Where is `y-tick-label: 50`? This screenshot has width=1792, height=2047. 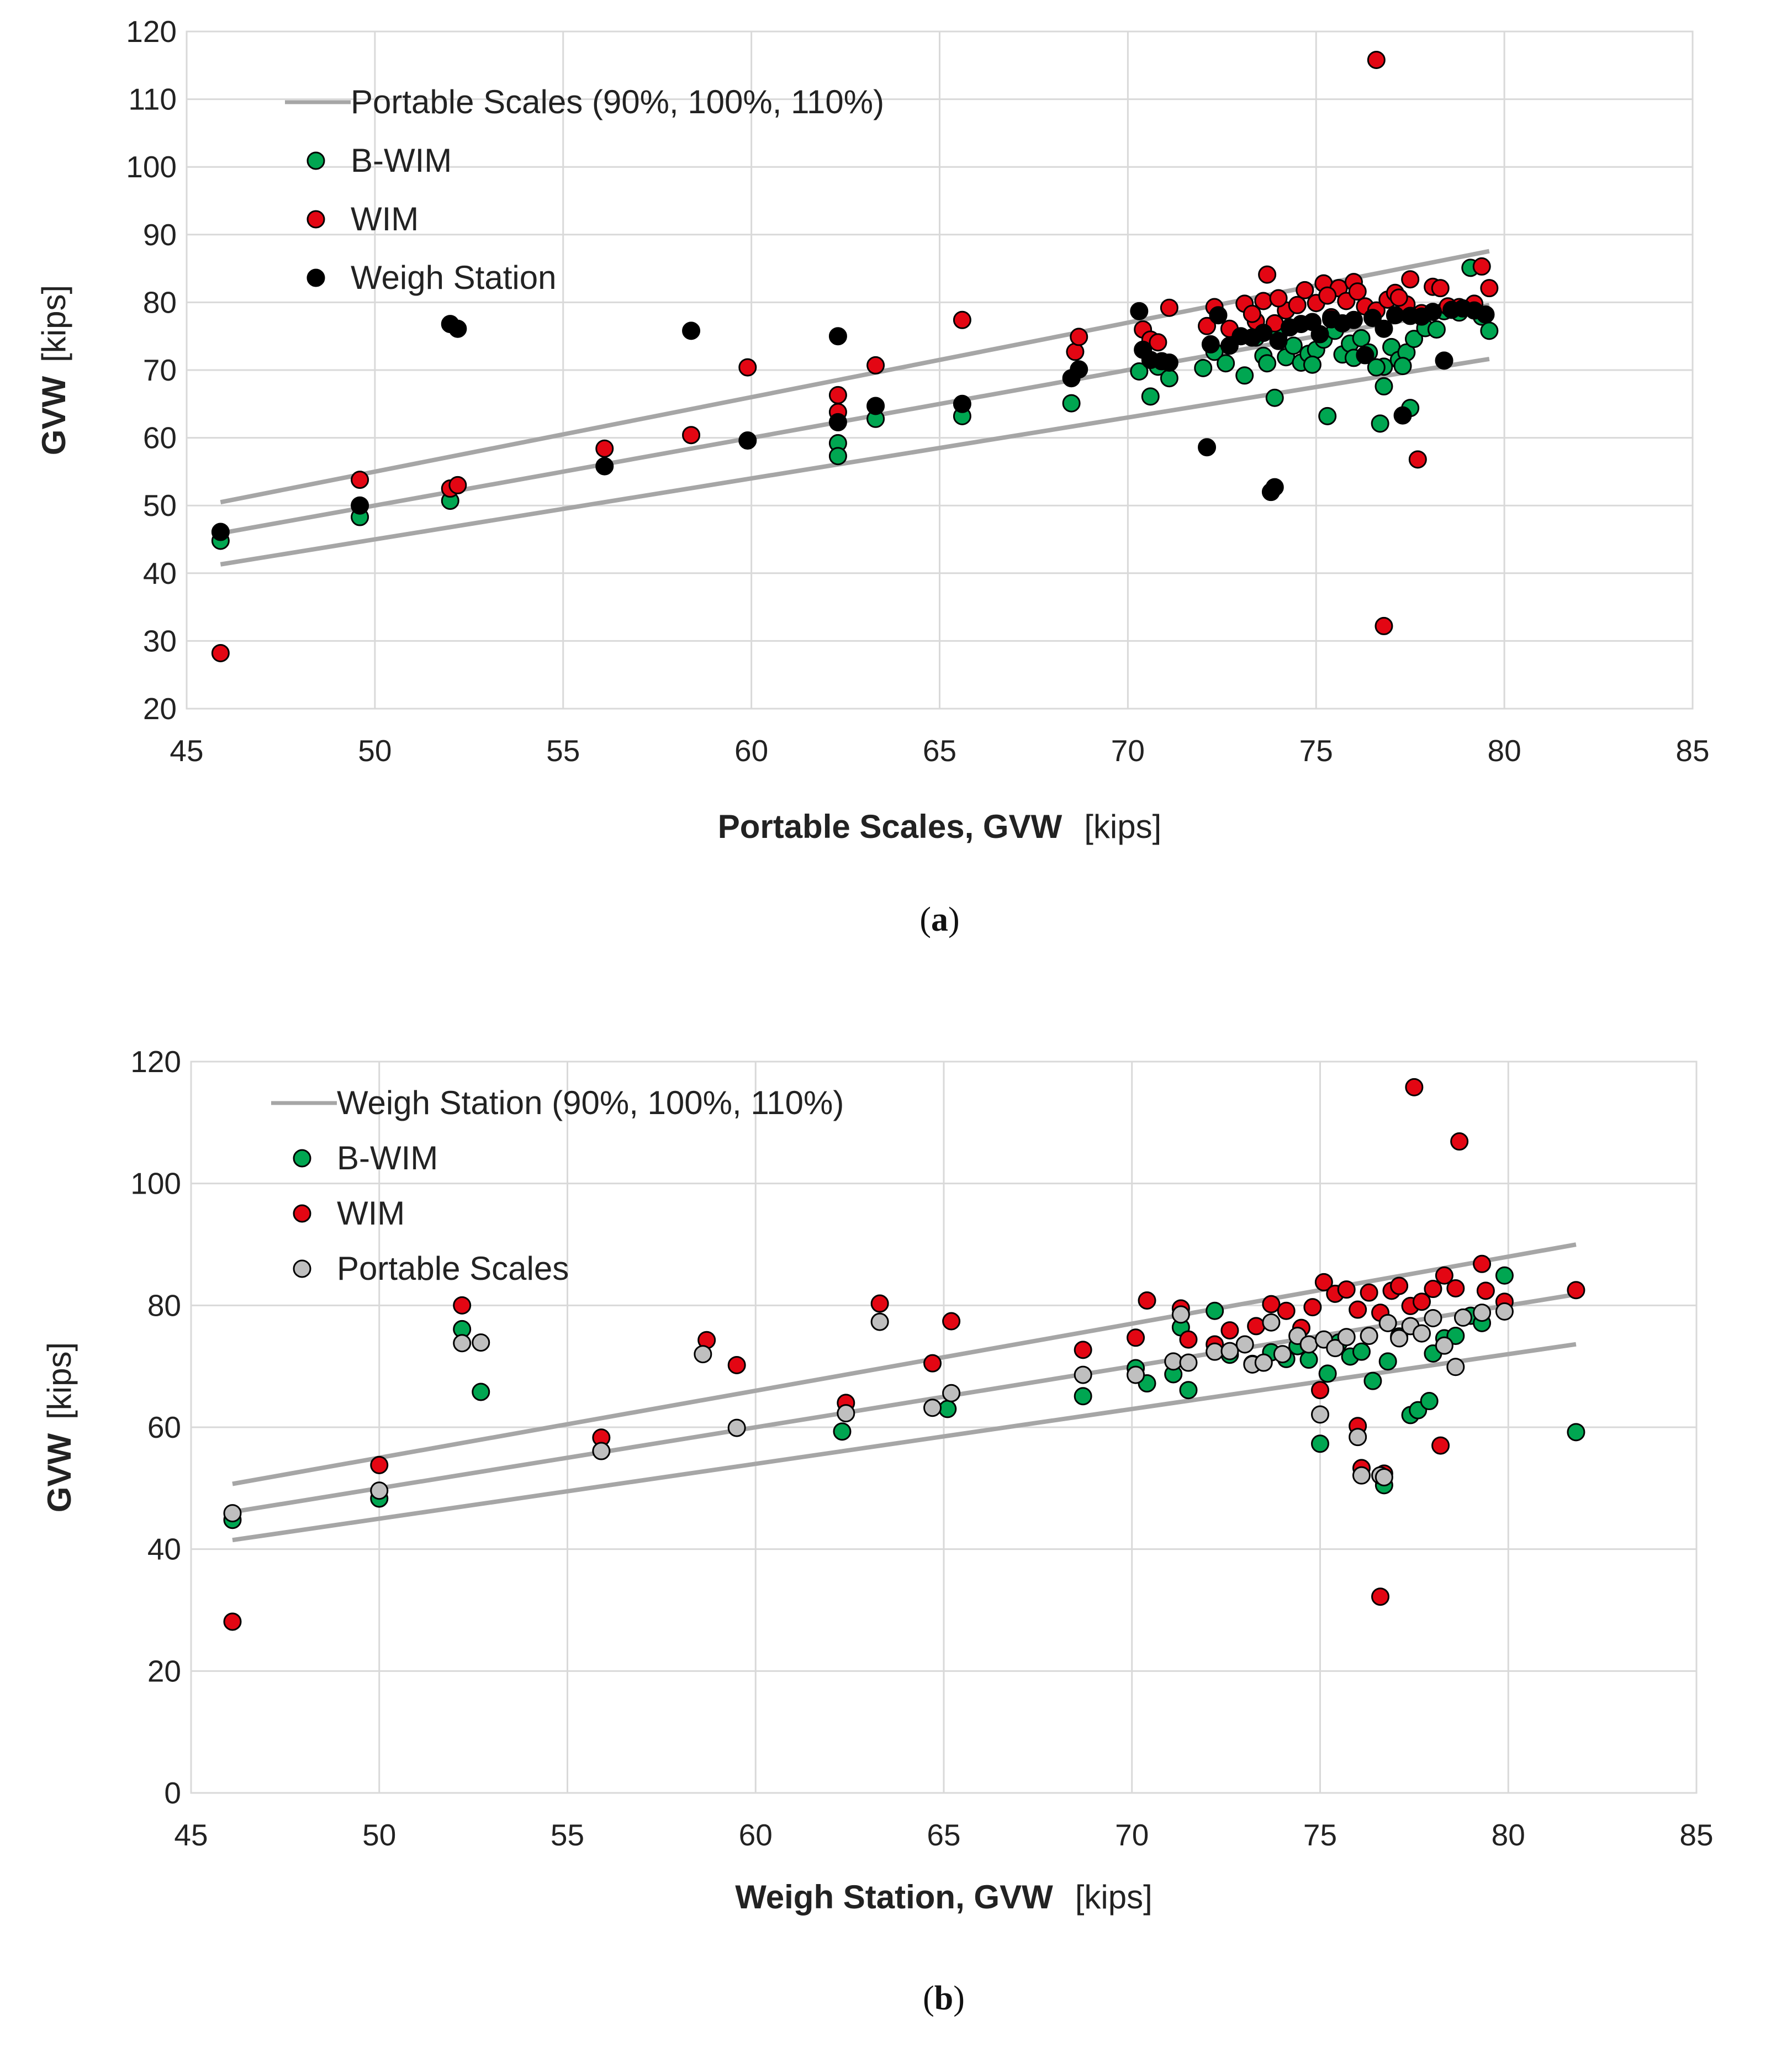
y-tick-label: 50 is located at coordinates (160, 505).